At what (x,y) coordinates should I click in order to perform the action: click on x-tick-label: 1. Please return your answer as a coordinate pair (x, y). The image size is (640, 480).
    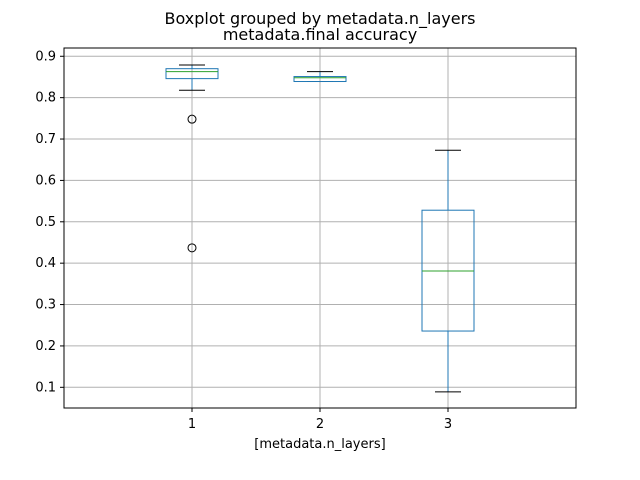
    Looking at the image, I should click on (192, 424).